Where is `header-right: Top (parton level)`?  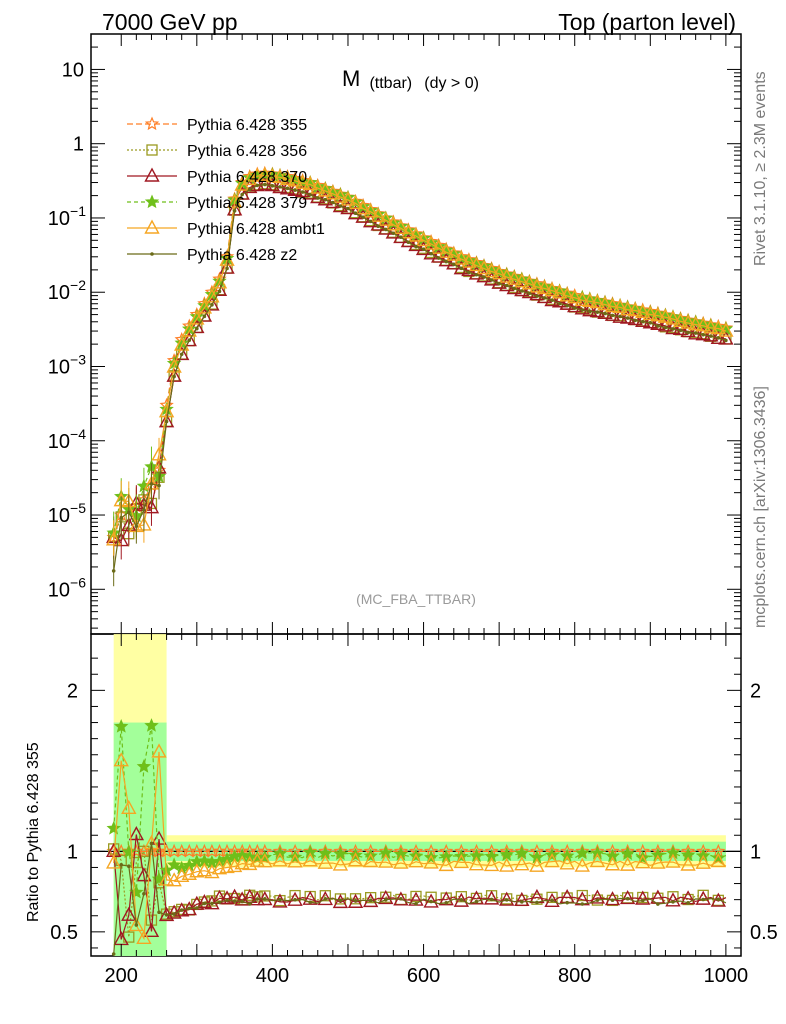 header-right: Top (parton level) is located at coordinates (647, 22).